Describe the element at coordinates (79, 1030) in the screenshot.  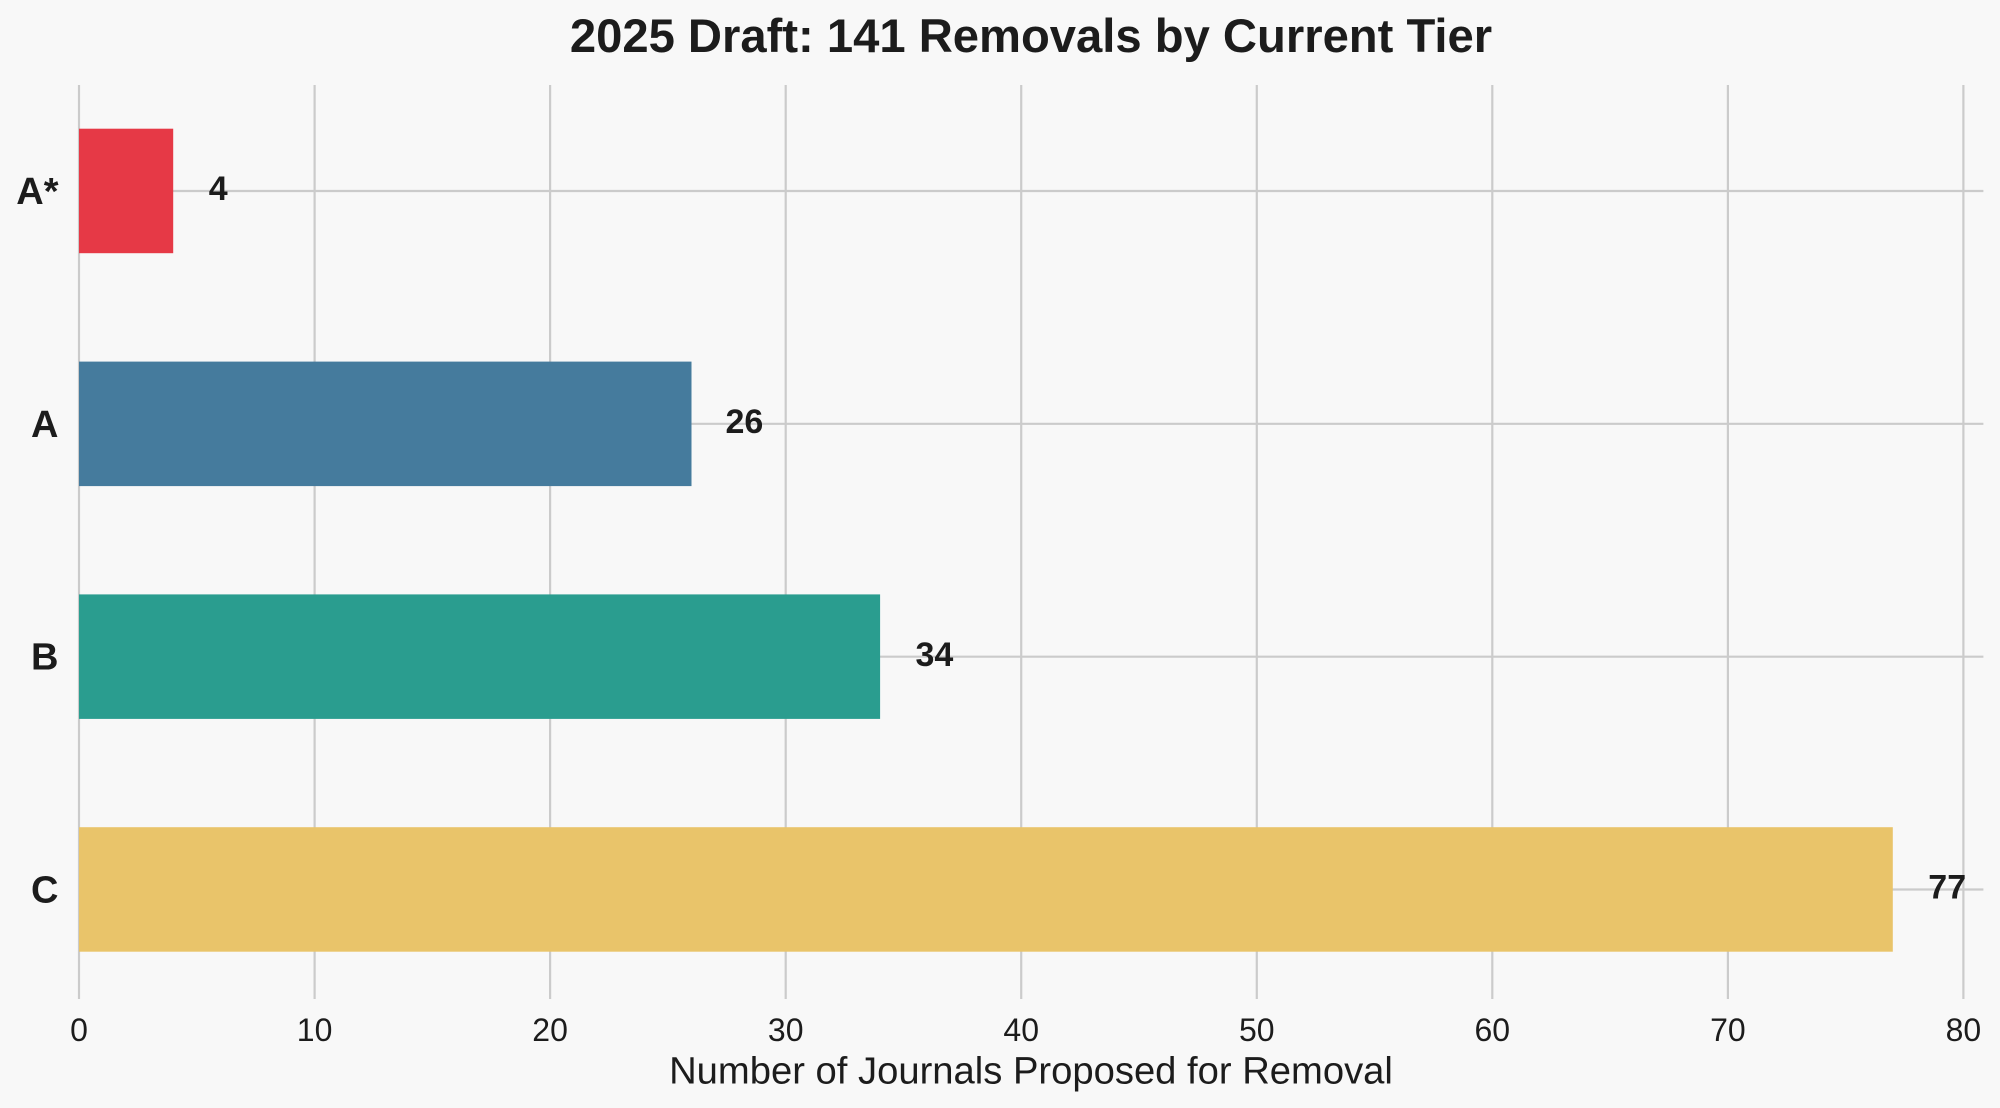
I see `svg-text: 0` at that location.